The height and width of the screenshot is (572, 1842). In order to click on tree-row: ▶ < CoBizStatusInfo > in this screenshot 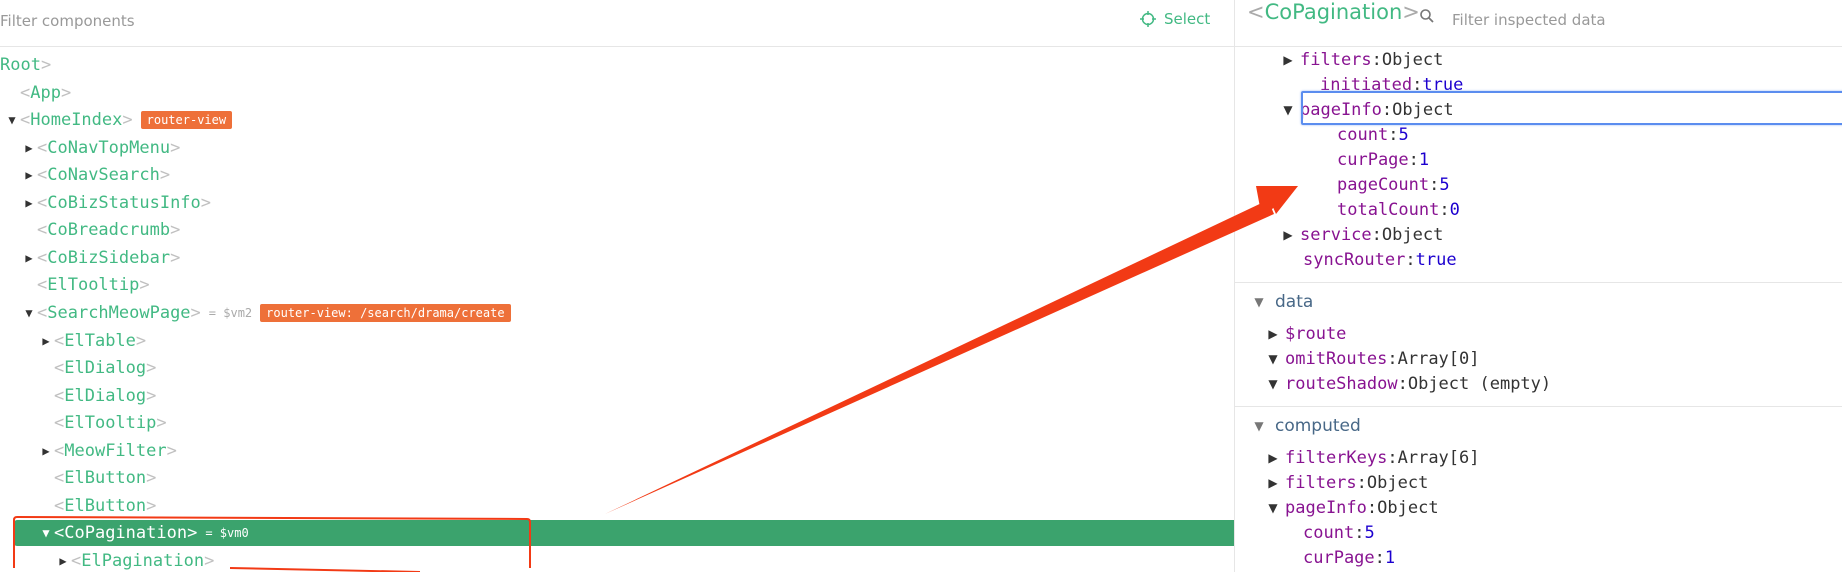, I will do `click(105, 203)`.